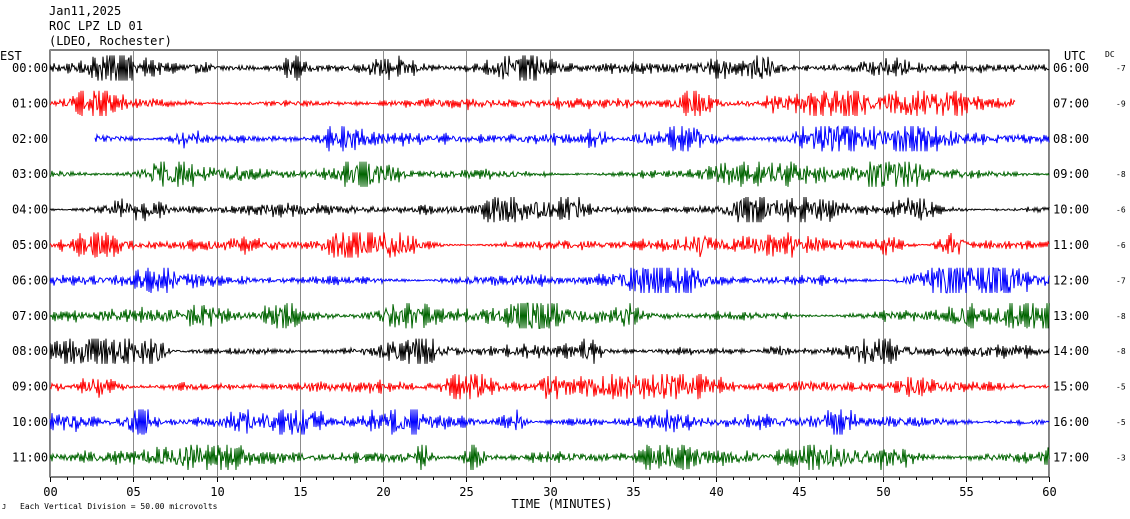  I want to click on row-label-est: 04:00, so click(30, 210).